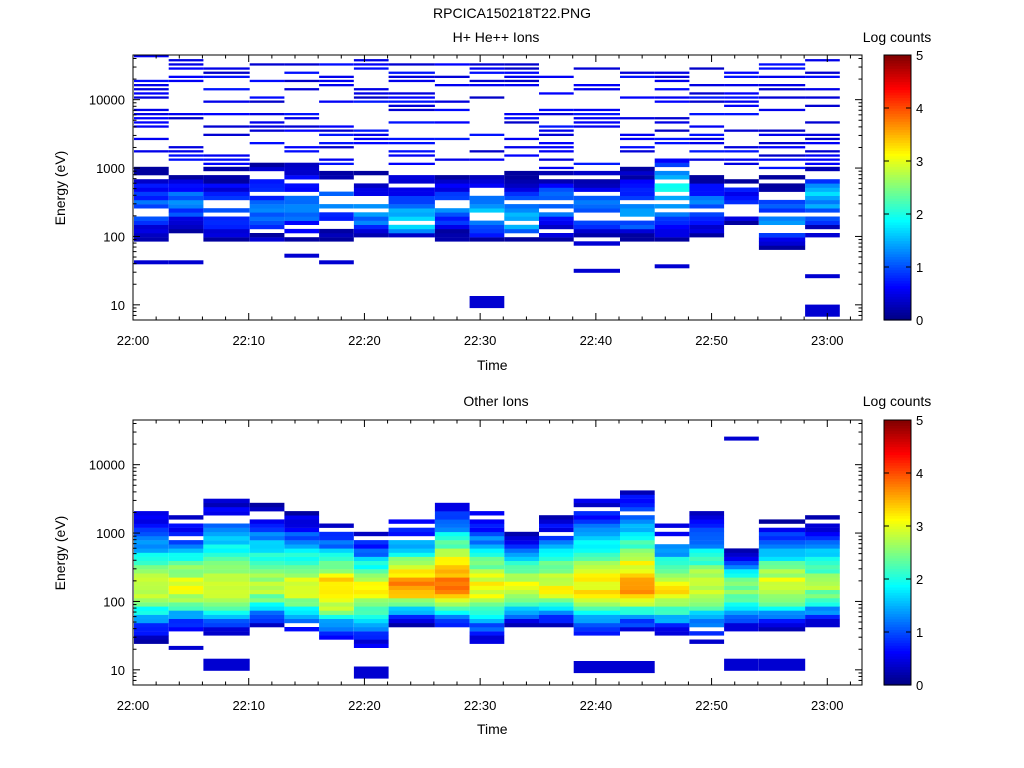  Describe the element at coordinates (492, 365) in the screenshot. I see `x-axis-label-top: Time` at that location.